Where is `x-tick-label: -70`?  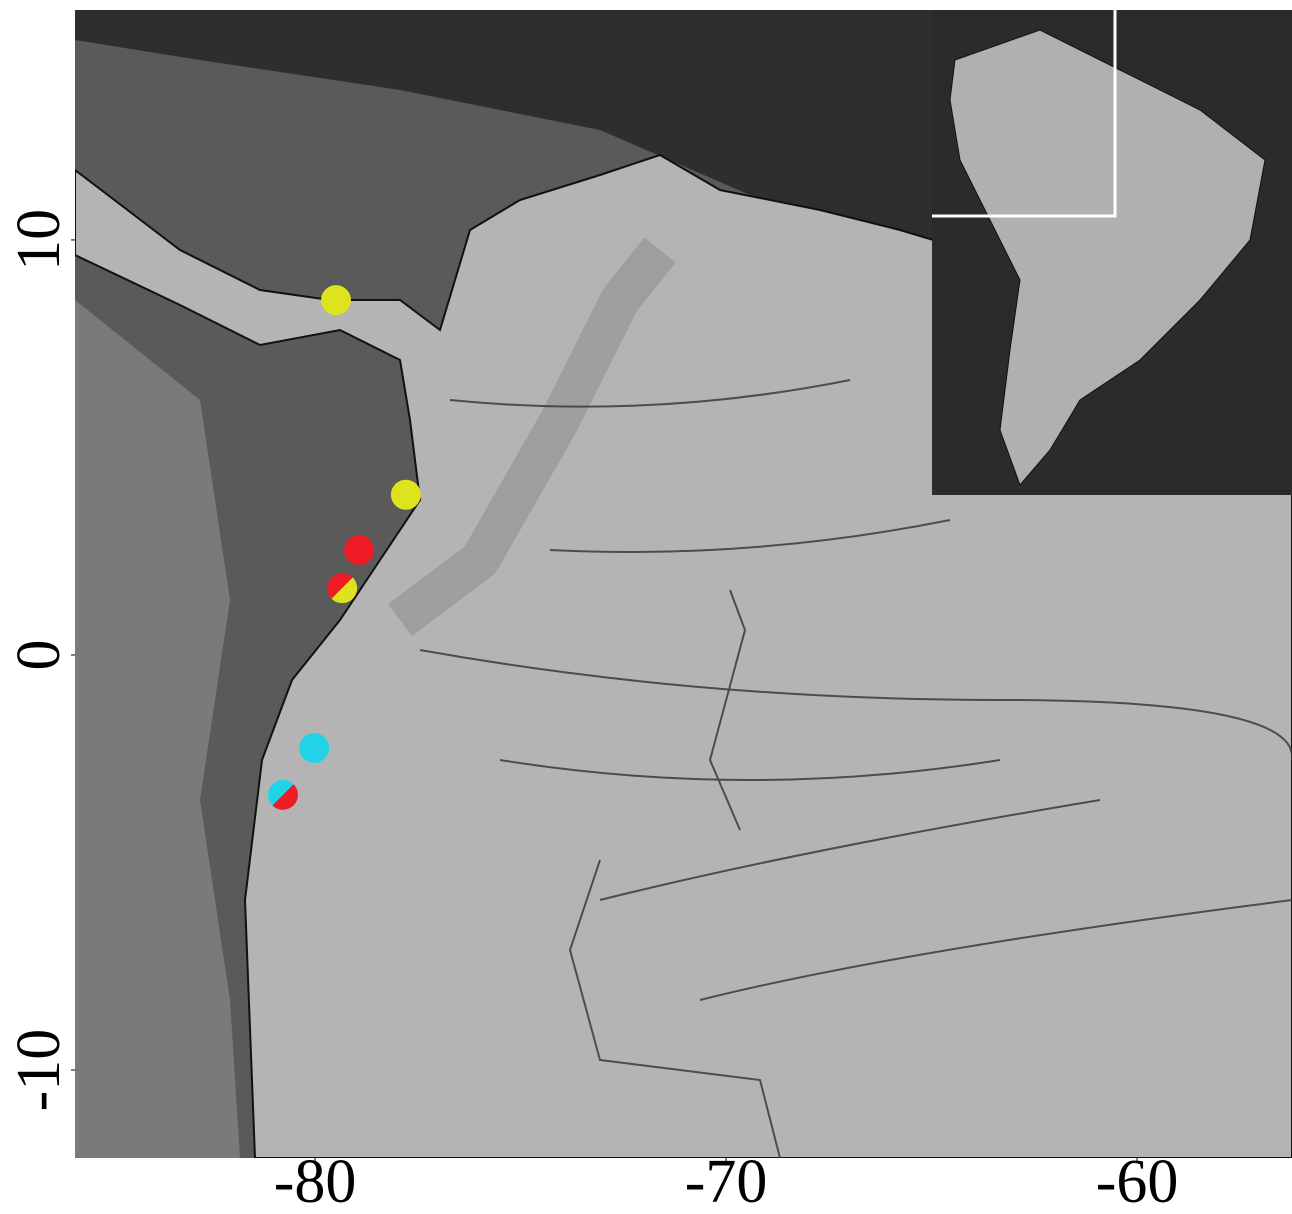 x-tick-label: -70 is located at coordinates (726, 1181).